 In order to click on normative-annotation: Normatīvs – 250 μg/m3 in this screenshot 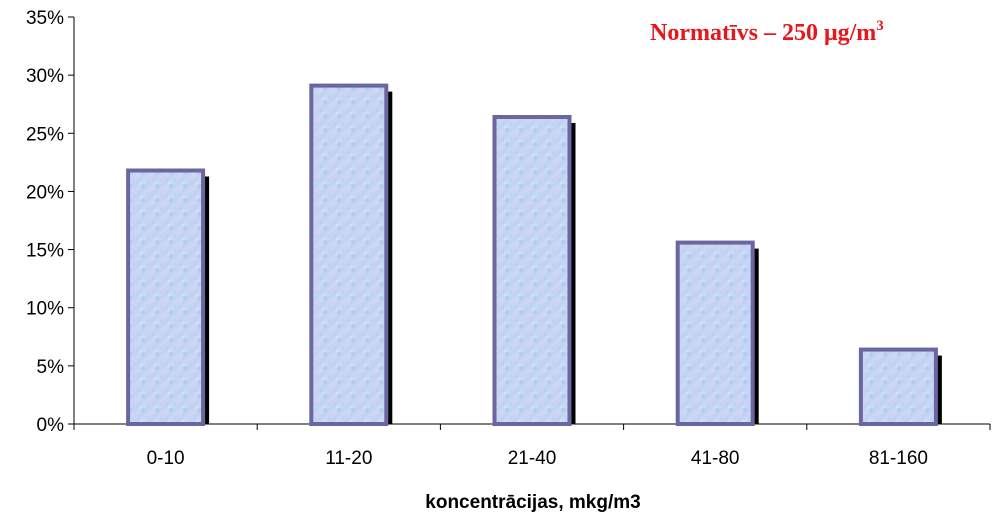, I will do `click(767, 32)`.